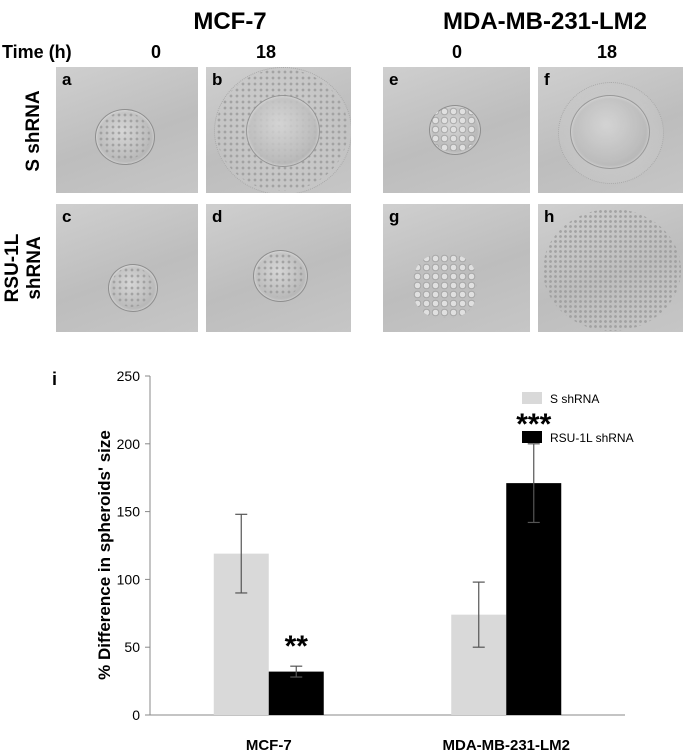  What do you see at coordinates (37, 52) in the screenshot?
I see `time-label: Time (h)` at bounding box center [37, 52].